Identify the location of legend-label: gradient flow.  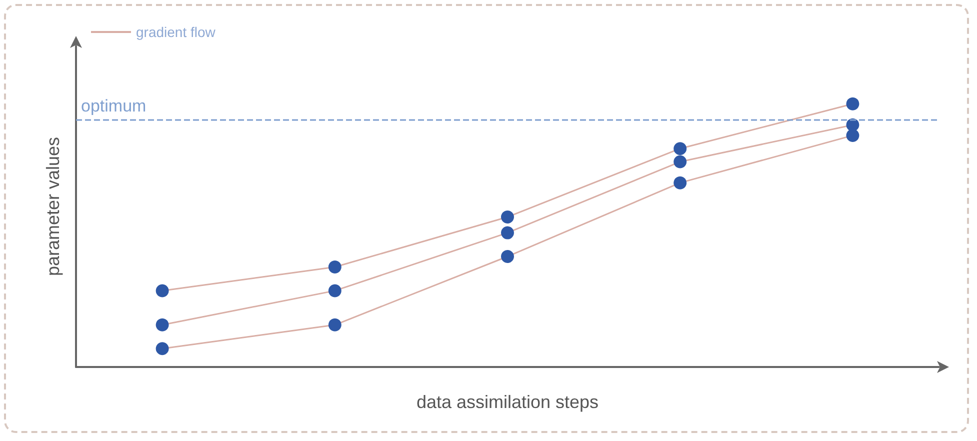
(176, 32).